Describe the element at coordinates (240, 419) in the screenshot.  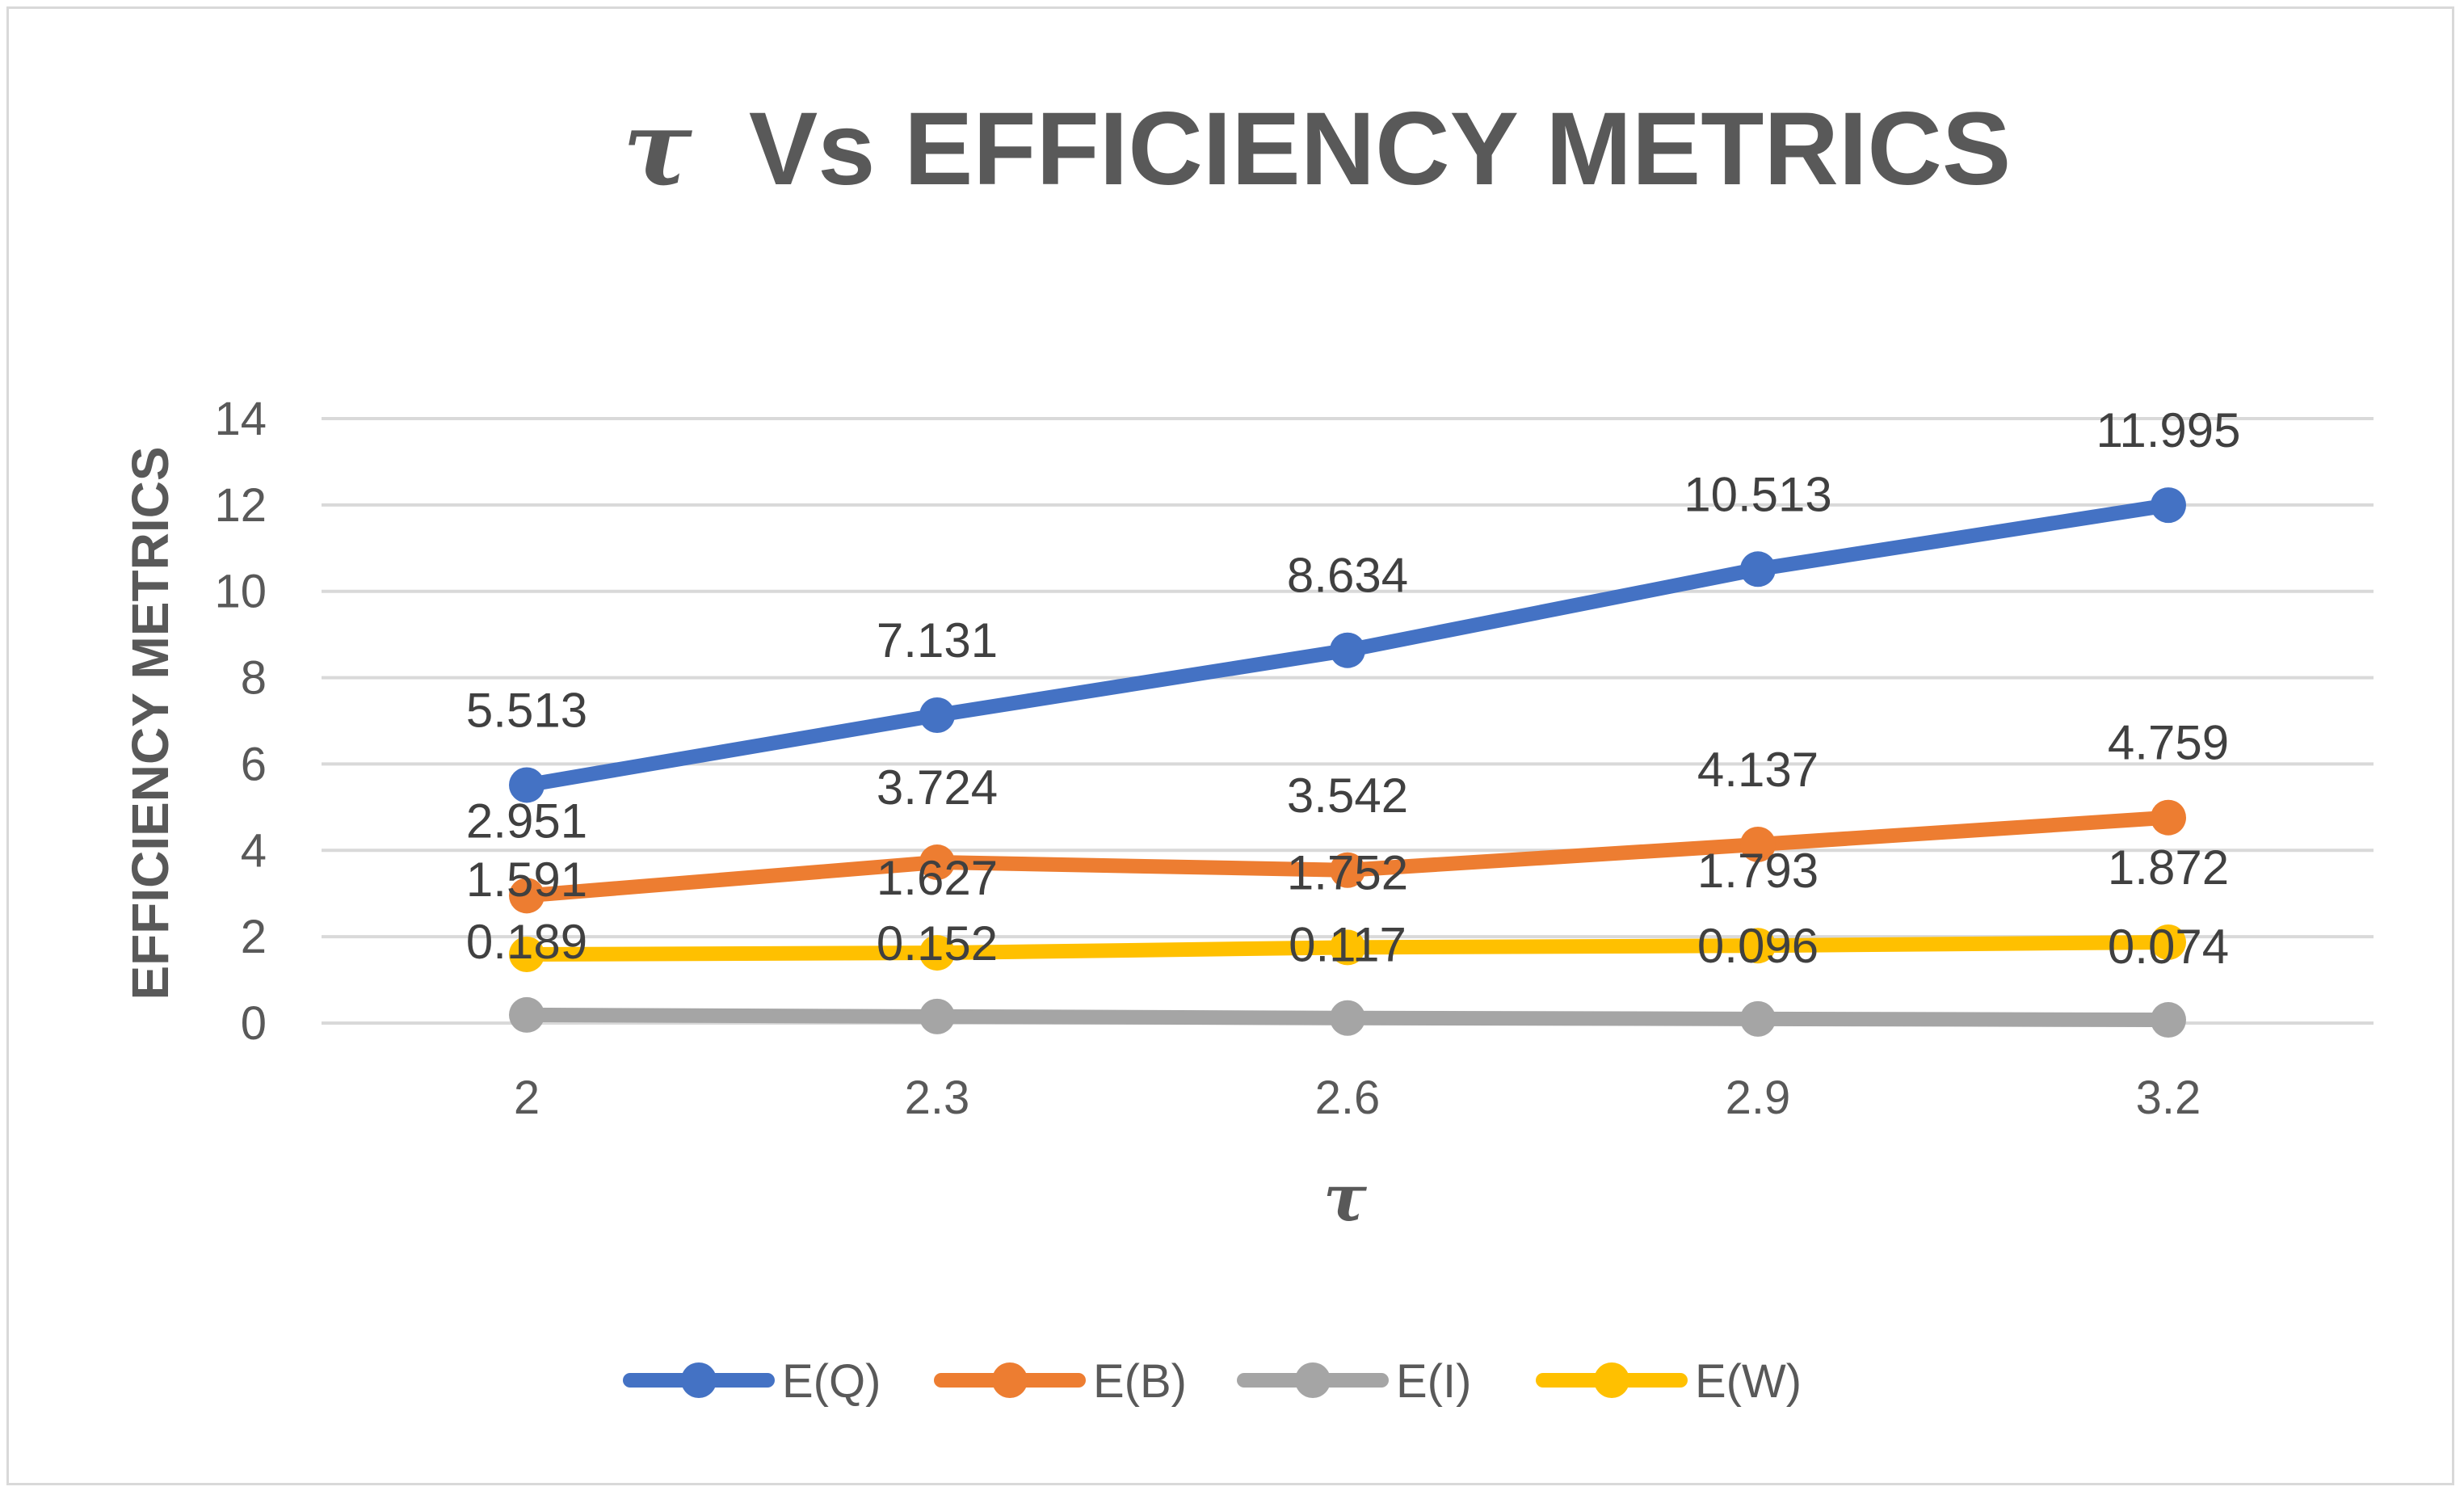
I see `y-tick-label: 14` at that location.